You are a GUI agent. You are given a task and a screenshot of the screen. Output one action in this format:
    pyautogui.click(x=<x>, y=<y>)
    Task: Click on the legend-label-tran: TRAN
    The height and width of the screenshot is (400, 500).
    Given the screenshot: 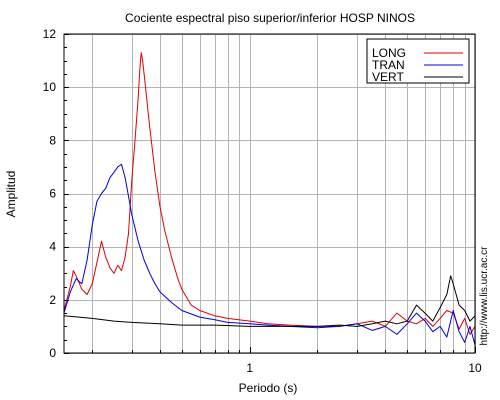 What is the action you would take?
    pyautogui.click(x=388, y=65)
    